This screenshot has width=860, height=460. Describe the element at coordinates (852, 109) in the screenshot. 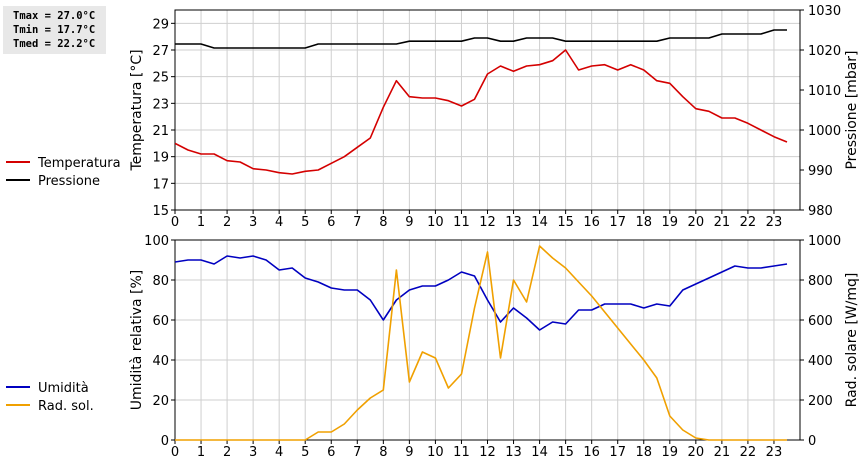

I see `y2-axis-label: Pressione [mbar]` at that location.